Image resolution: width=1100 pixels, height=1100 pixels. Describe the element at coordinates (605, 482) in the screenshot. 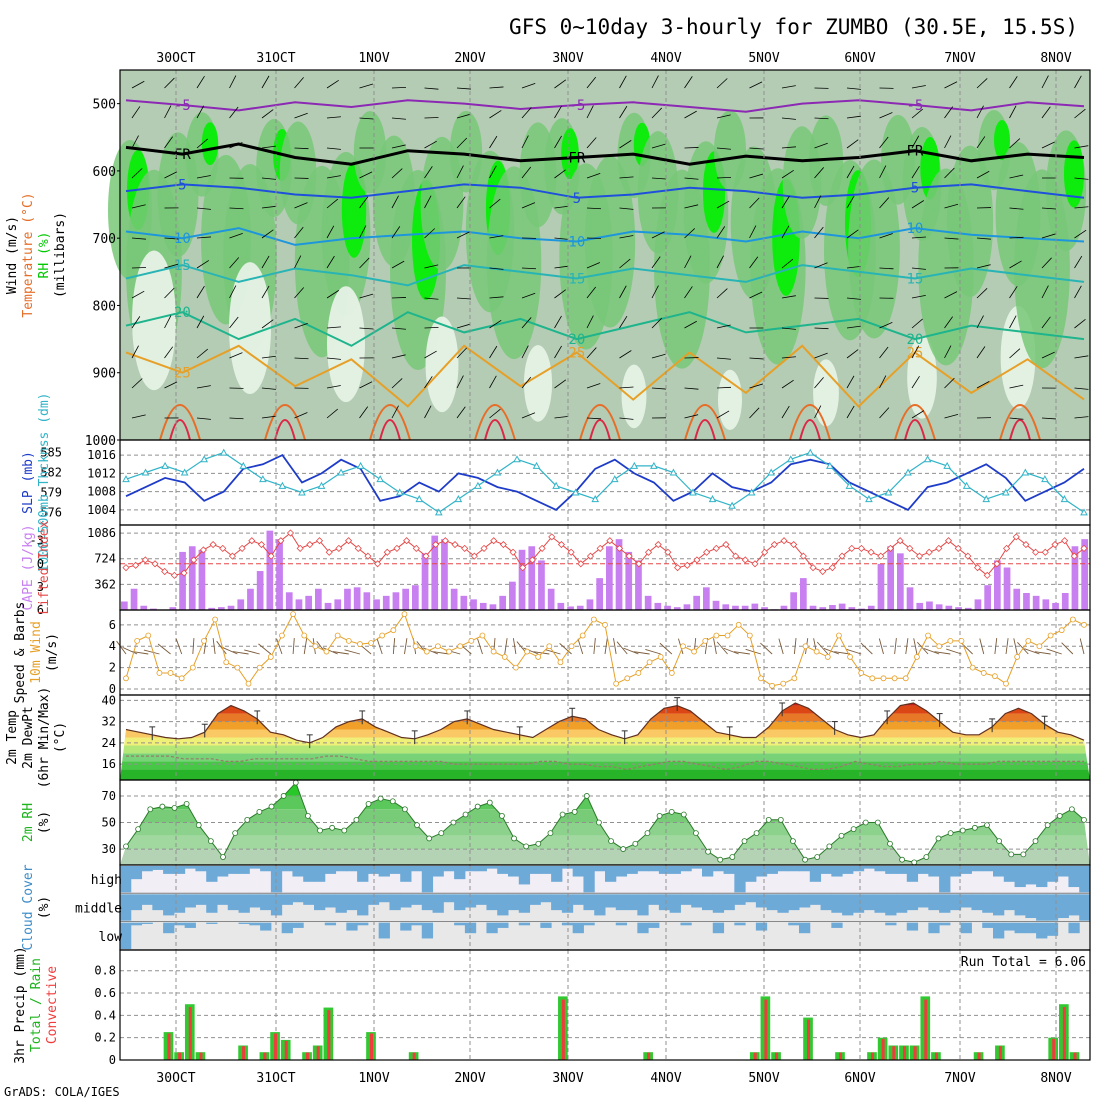

I see `slp-line` at that location.